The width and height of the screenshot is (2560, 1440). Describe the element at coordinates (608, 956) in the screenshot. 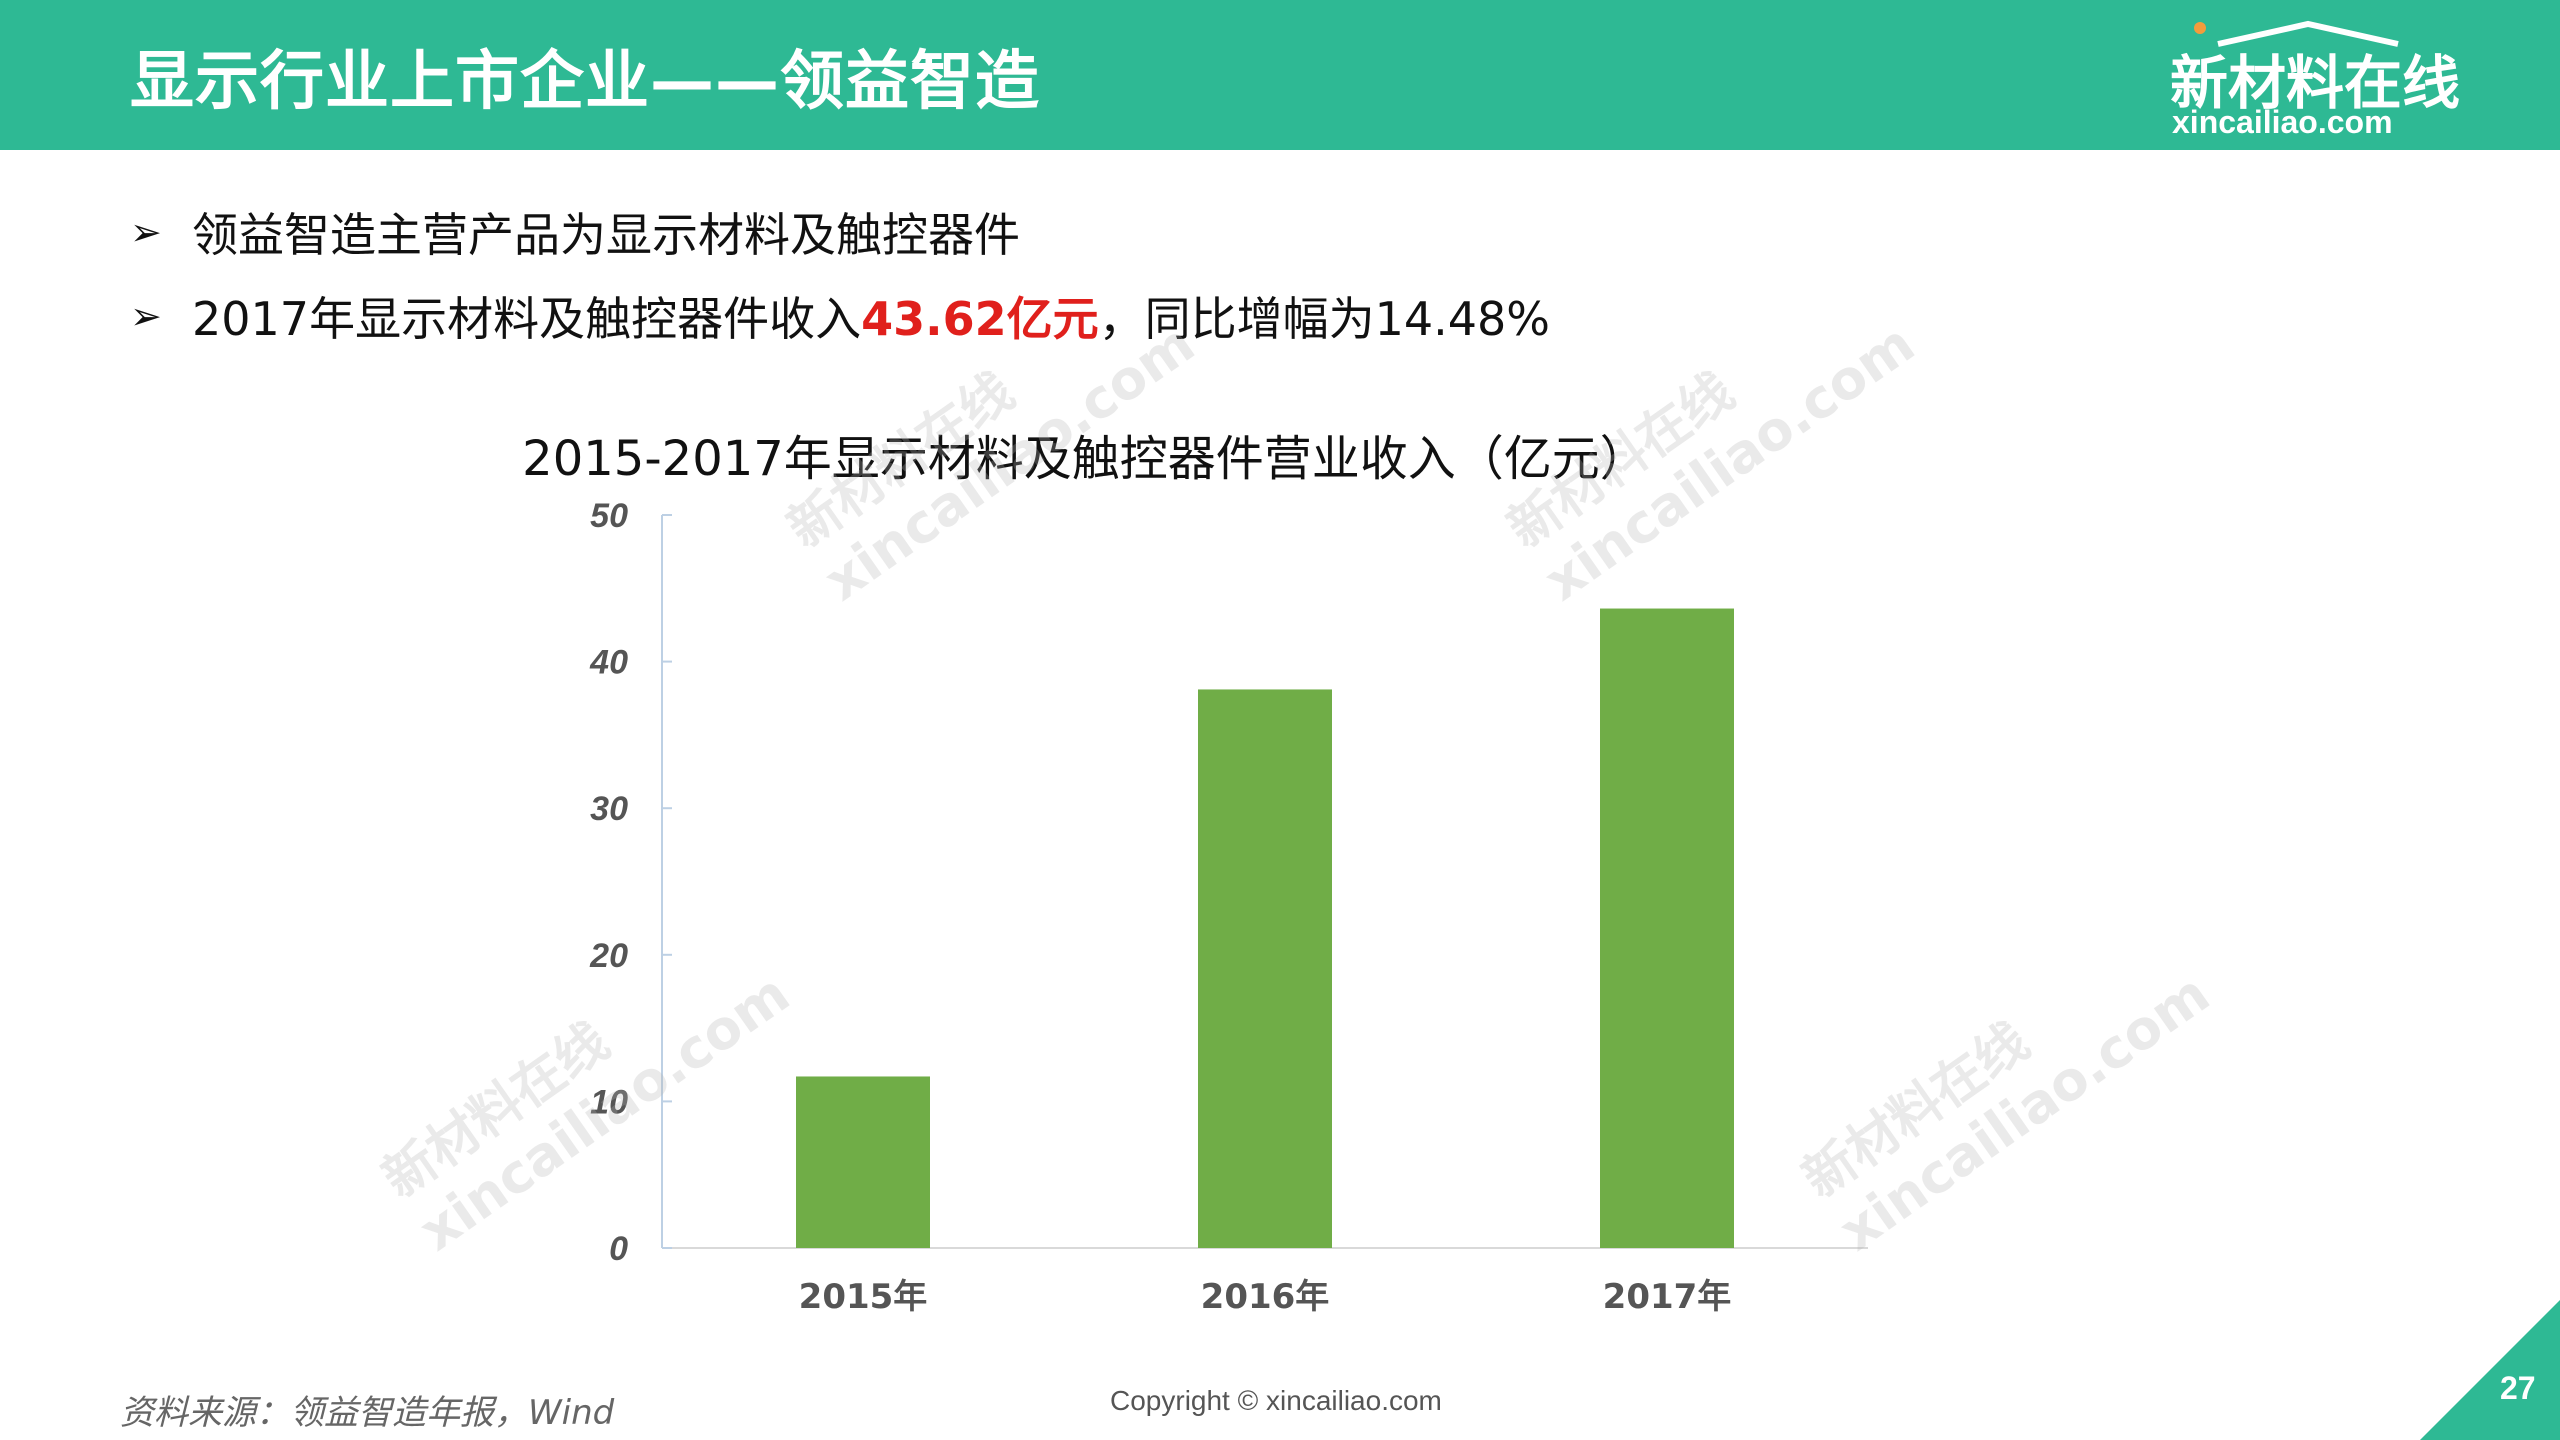

I see `y-tick-label: 20` at that location.